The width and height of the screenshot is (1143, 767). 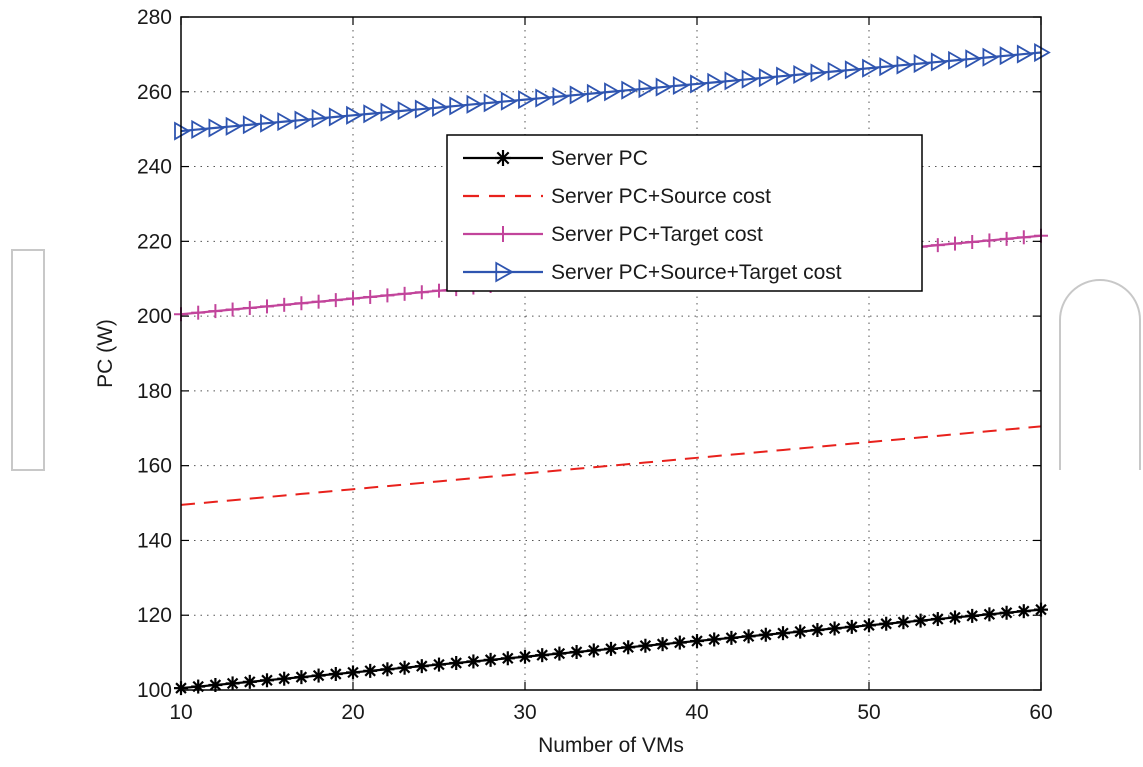 What do you see at coordinates (1040, 712) in the screenshot?
I see `x-tick-label: 60` at bounding box center [1040, 712].